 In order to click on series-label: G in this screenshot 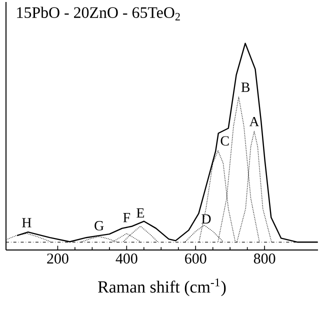, I will do `click(99, 225)`.